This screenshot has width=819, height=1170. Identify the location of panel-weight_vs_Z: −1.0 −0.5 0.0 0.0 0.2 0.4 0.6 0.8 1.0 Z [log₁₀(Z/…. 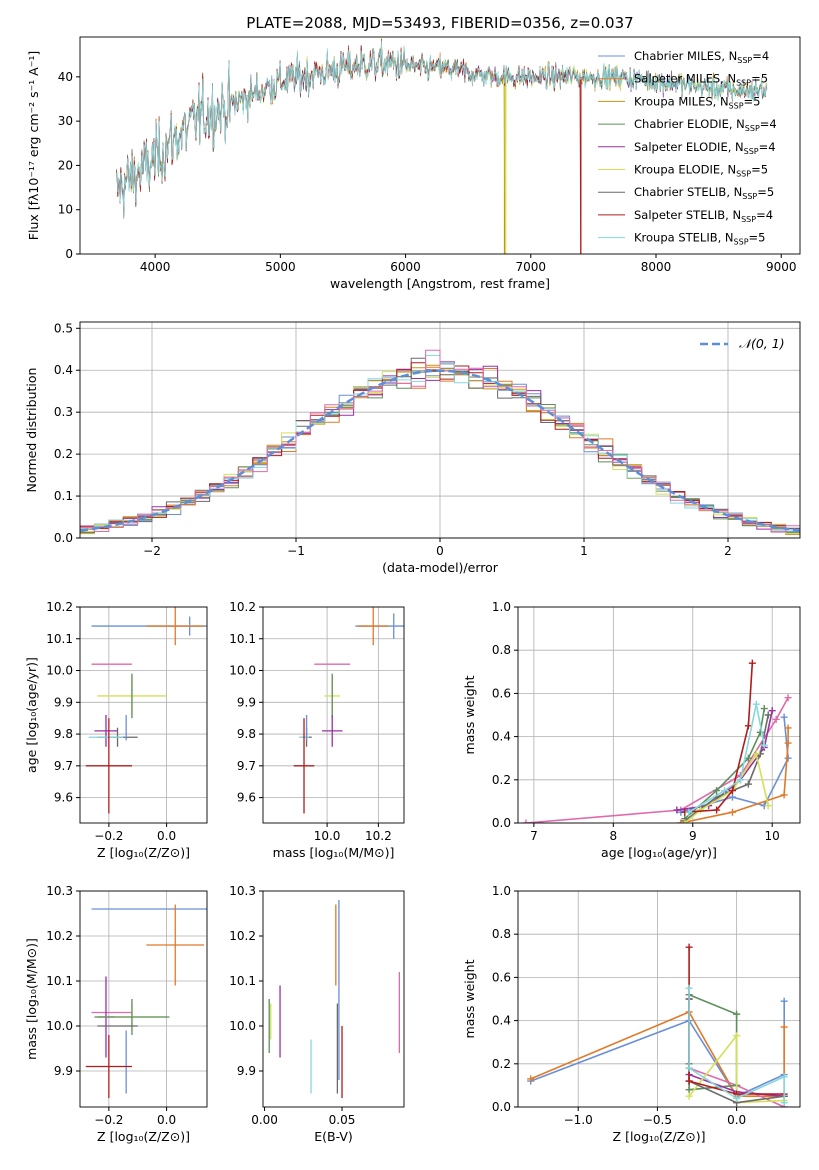
(631, 1014).